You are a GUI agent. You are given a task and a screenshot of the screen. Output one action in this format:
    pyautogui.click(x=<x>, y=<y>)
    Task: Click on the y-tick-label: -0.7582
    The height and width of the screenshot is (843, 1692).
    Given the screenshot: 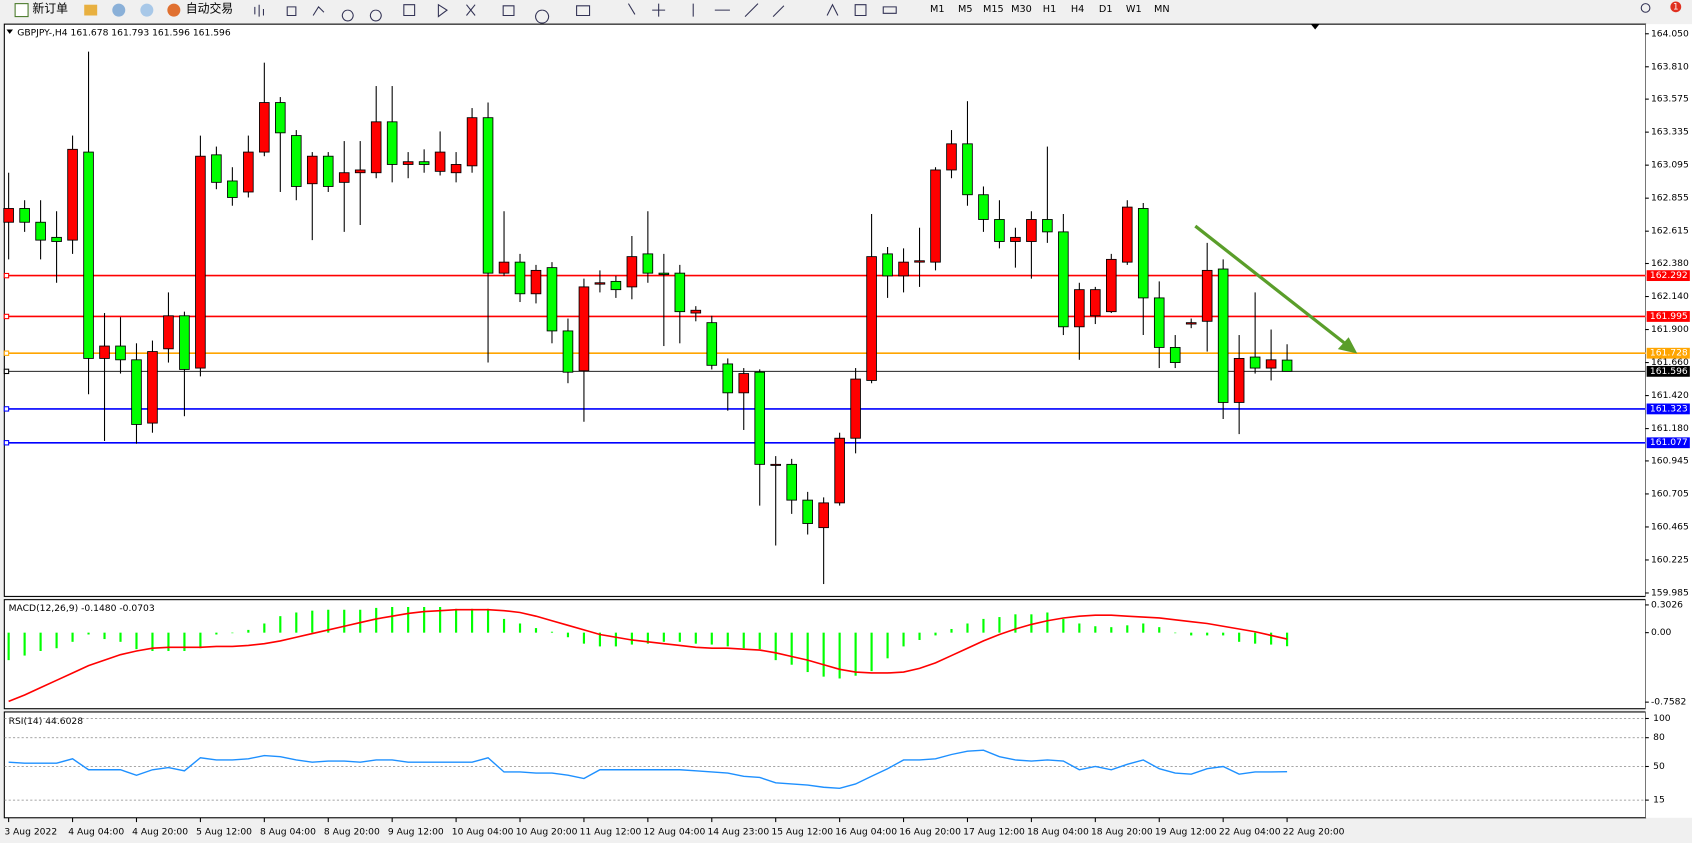 What is the action you would take?
    pyautogui.click(x=1668, y=702)
    